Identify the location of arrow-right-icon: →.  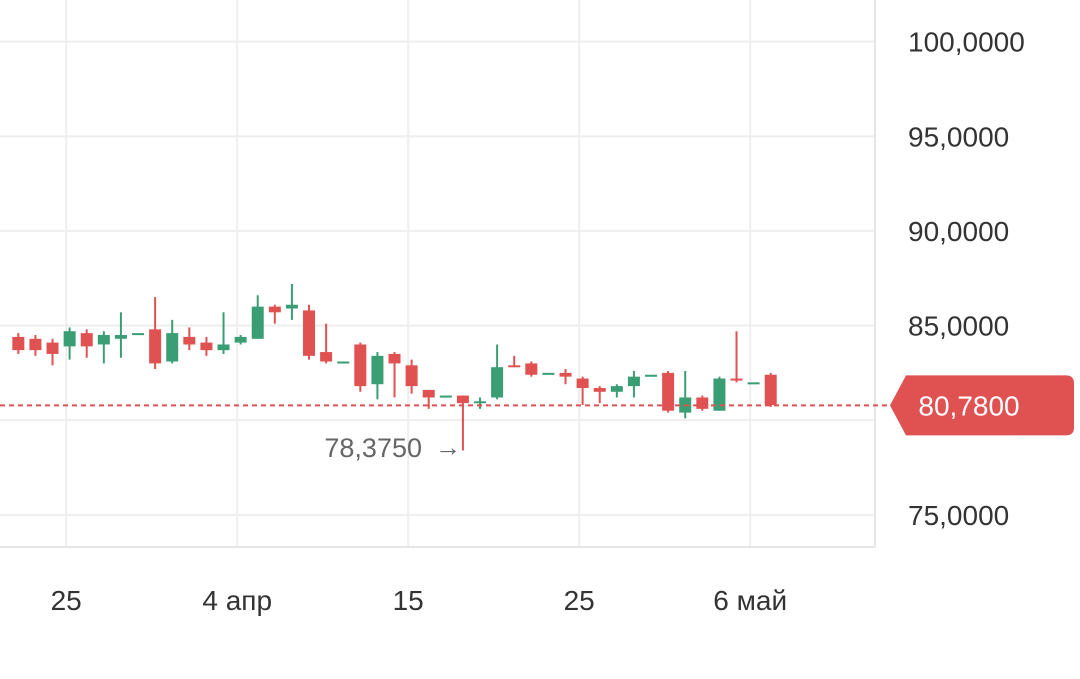
(448, 447).